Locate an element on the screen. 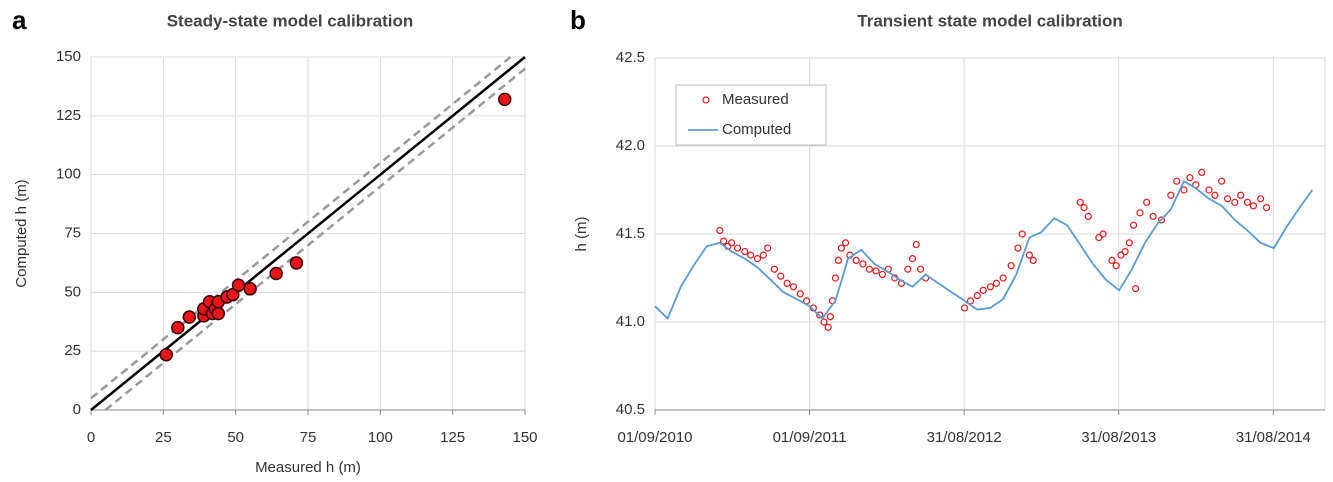 The width and height of the screenshot is (1333, 482). y-axis-label: h (m) is located at coordinates (581, 234).